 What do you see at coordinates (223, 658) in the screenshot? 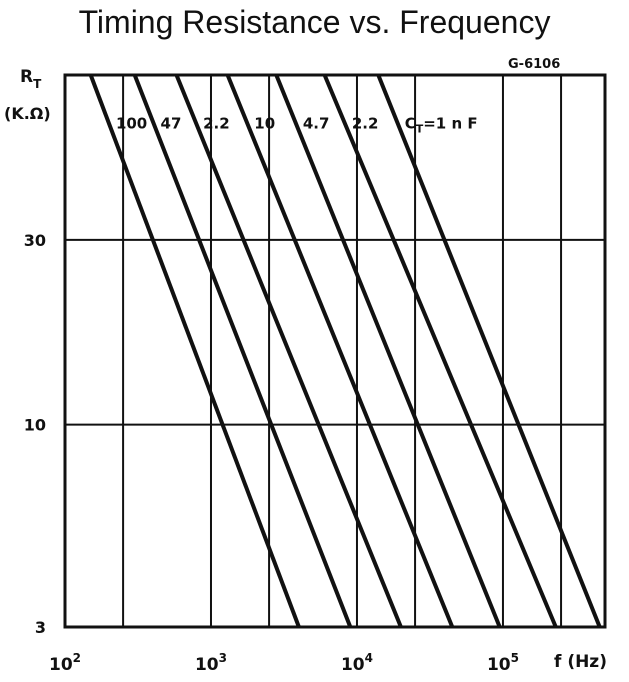
I see `x-tick-exponent: 3` at bounding box center [223, 658].